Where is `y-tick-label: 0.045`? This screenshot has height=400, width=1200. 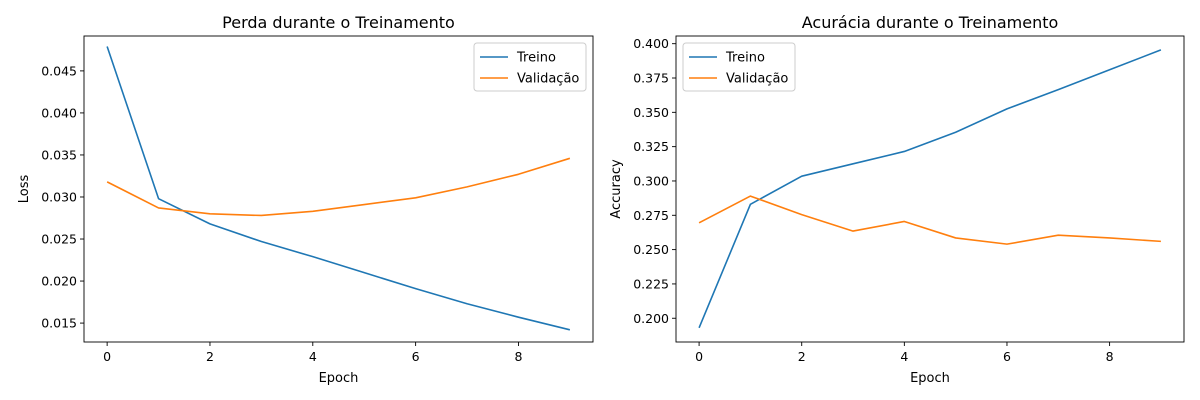
y-tick-label: 0.045 is located at coordinates (59, 70).